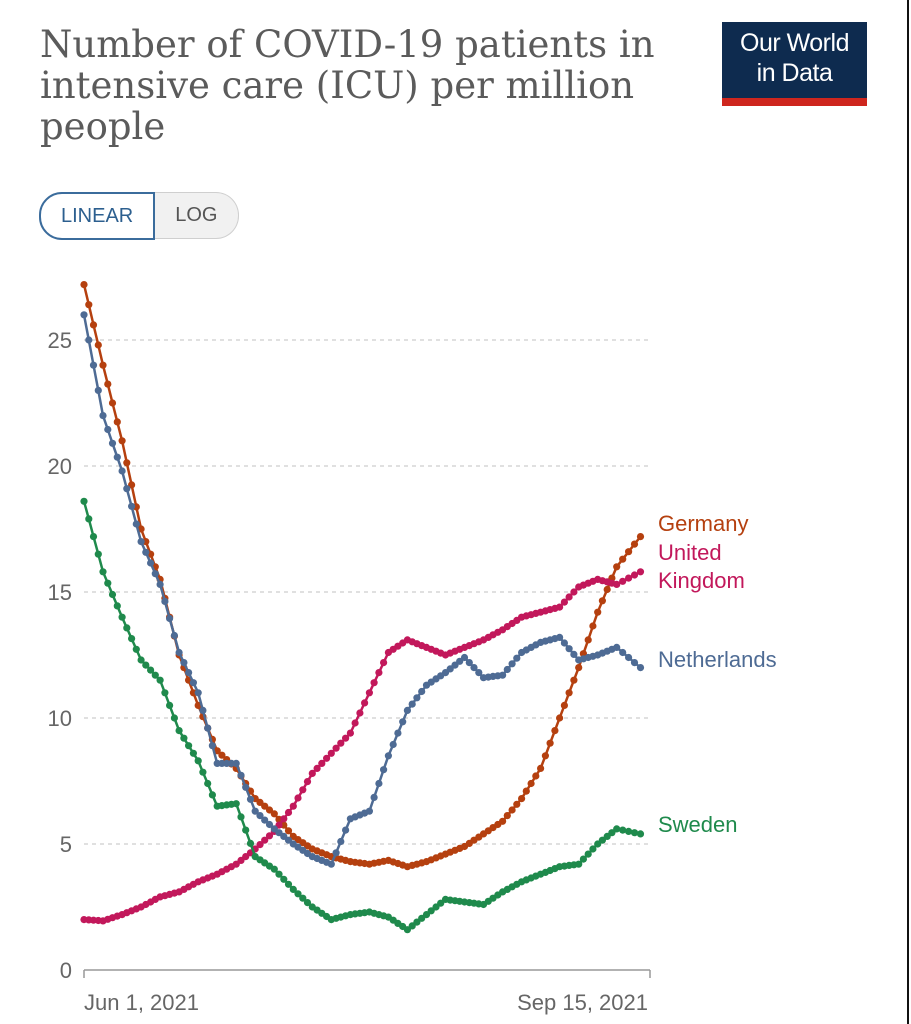  I want to click on series-label-netherlands: Netherlands, so click(717, 659).